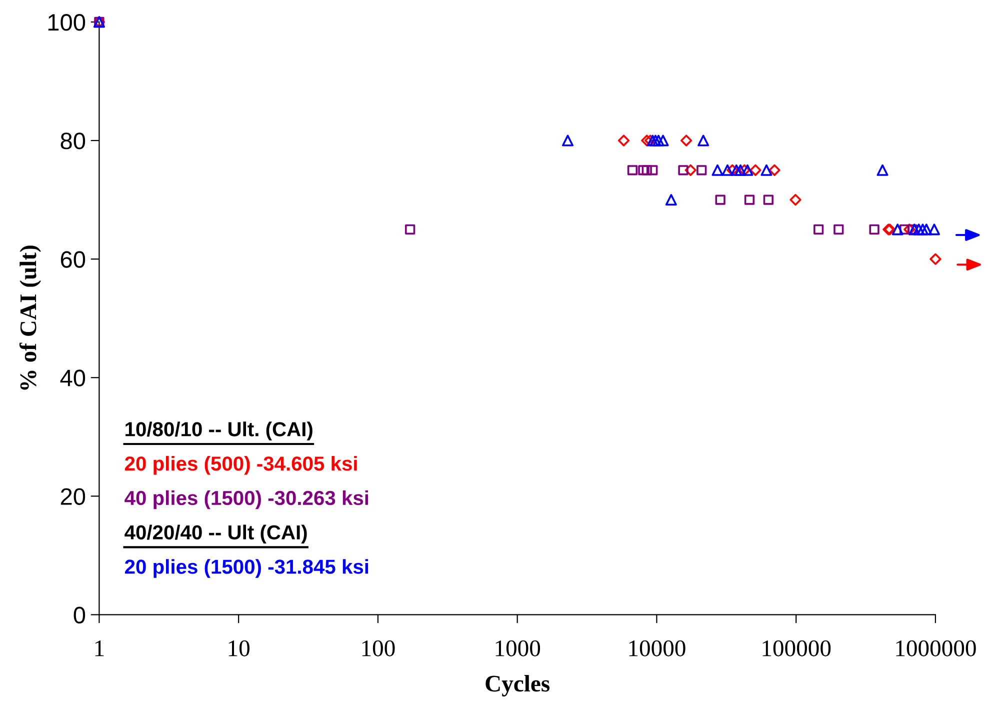 The width and height of the screenshot is (992, 709). I want to click on y-tick-label: 40, so click(73, 378).